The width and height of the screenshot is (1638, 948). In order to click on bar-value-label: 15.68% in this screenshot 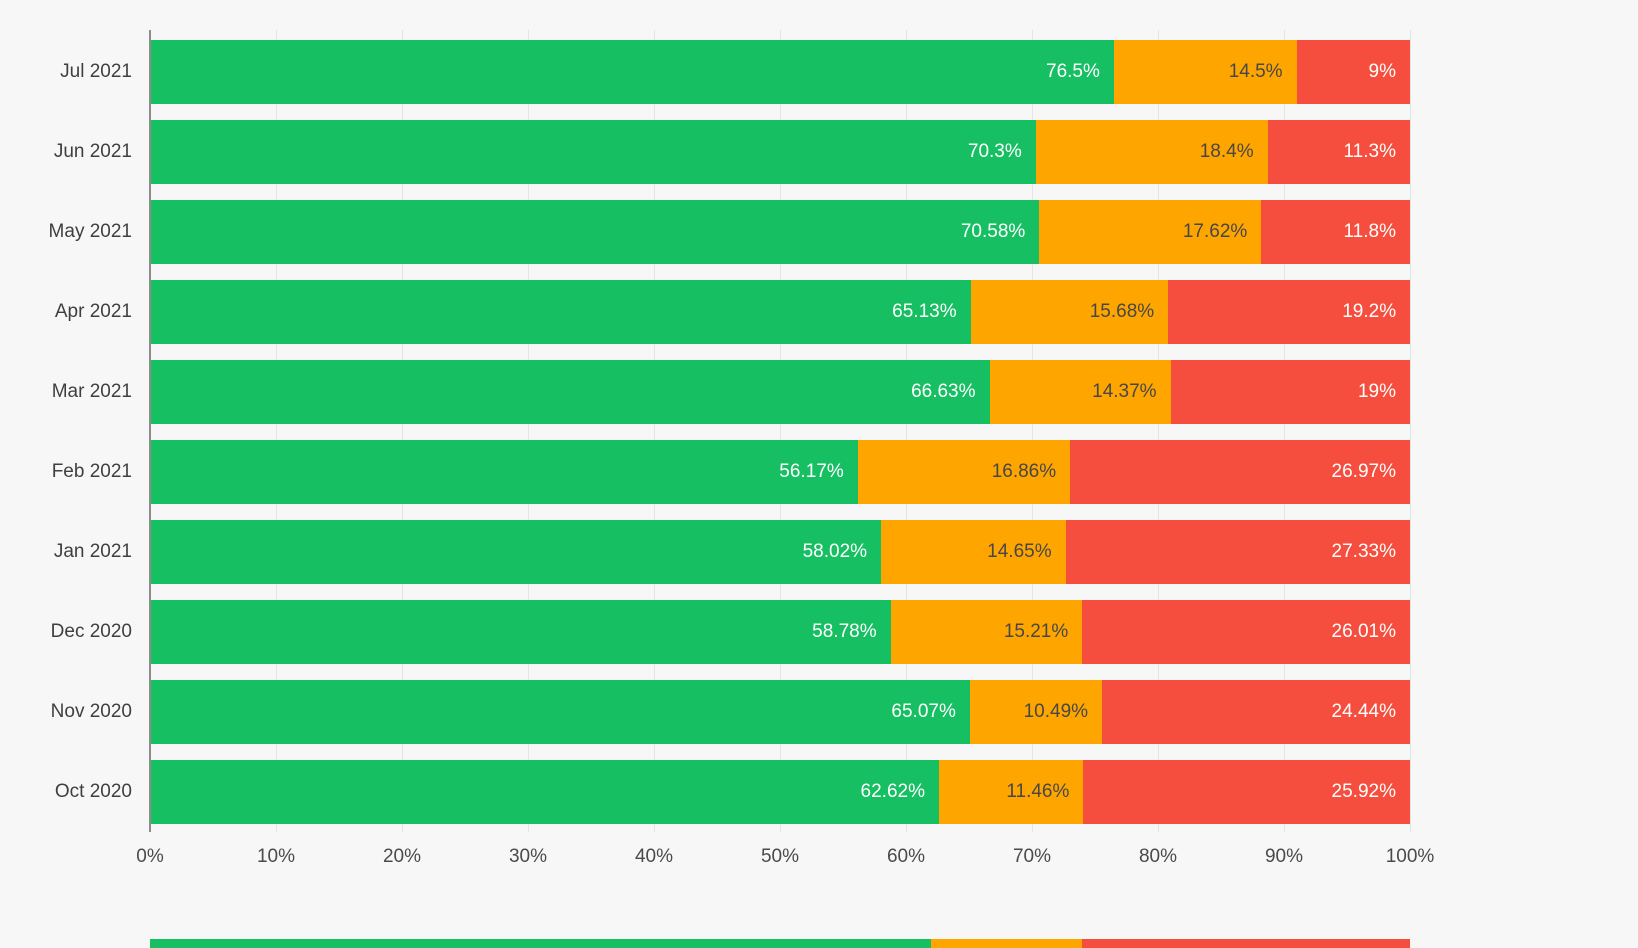, I will do `click(1122, 311)`.